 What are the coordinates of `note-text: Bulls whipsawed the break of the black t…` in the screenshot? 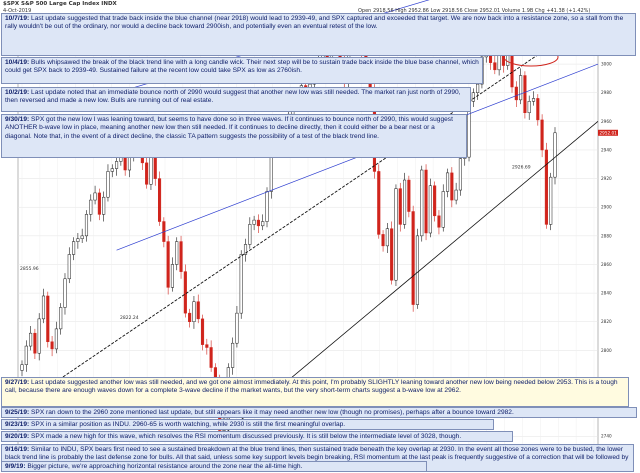 It's located at (242, 67).